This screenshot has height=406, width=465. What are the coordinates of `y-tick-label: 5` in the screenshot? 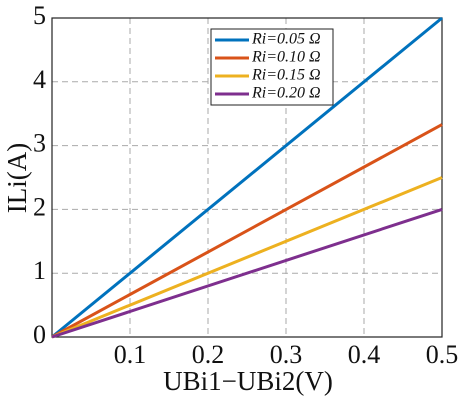 It's located at (39, 15).